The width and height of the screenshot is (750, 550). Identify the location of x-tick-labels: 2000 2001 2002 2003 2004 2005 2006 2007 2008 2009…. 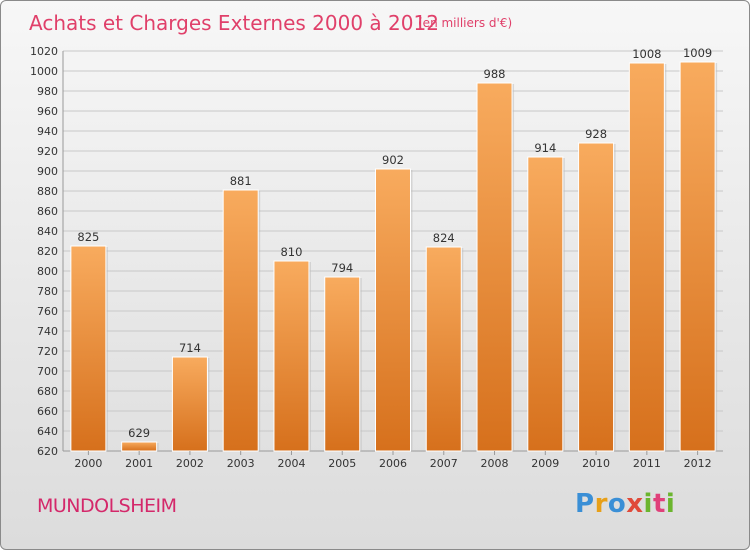
(393, 460).